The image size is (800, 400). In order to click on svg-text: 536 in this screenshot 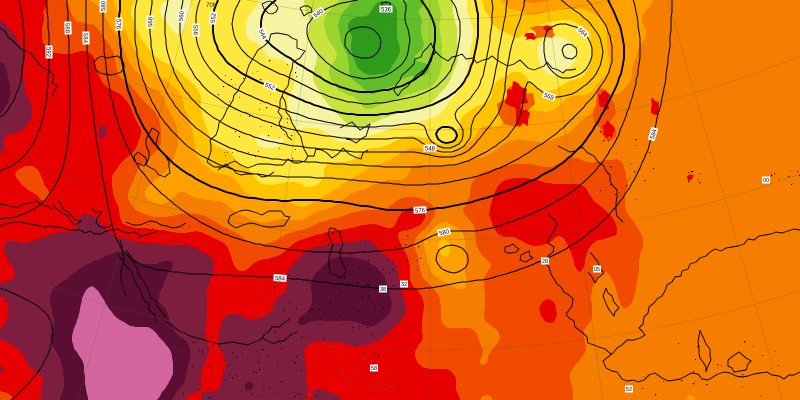, I will do `click(386, 10)`.